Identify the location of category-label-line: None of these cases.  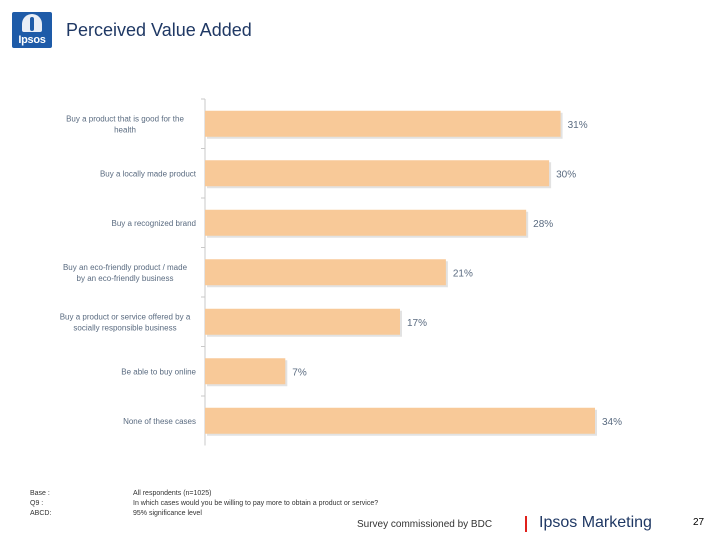
(159, 421).